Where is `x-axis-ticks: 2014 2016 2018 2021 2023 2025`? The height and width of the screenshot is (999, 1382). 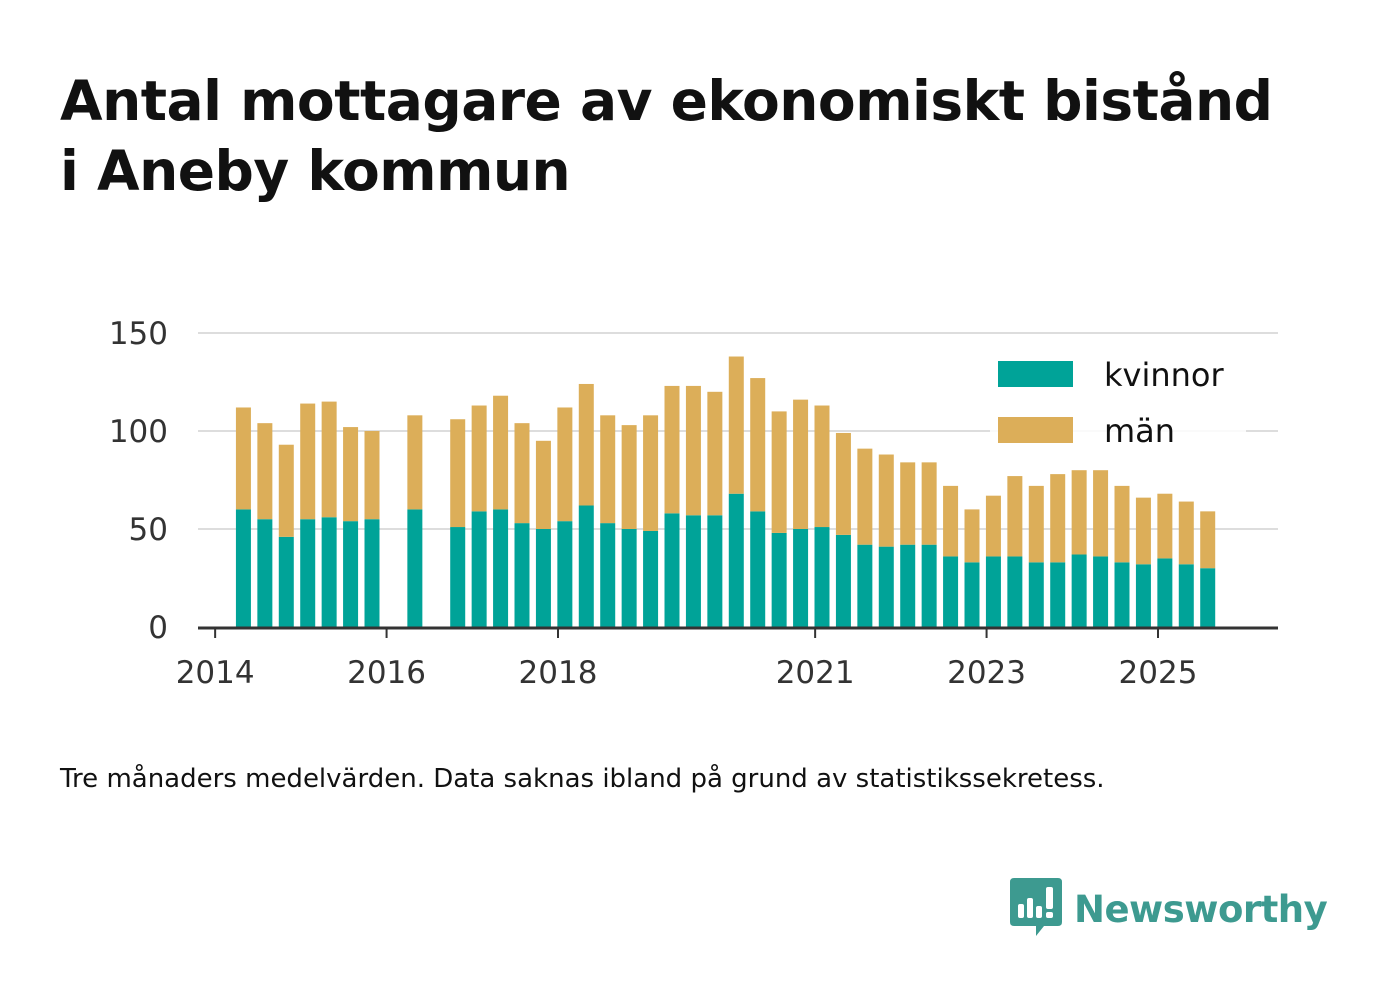 x-axis-ticks: 2014 2016 2018 2021 2023 2025 is located at coordinates (687, 659).